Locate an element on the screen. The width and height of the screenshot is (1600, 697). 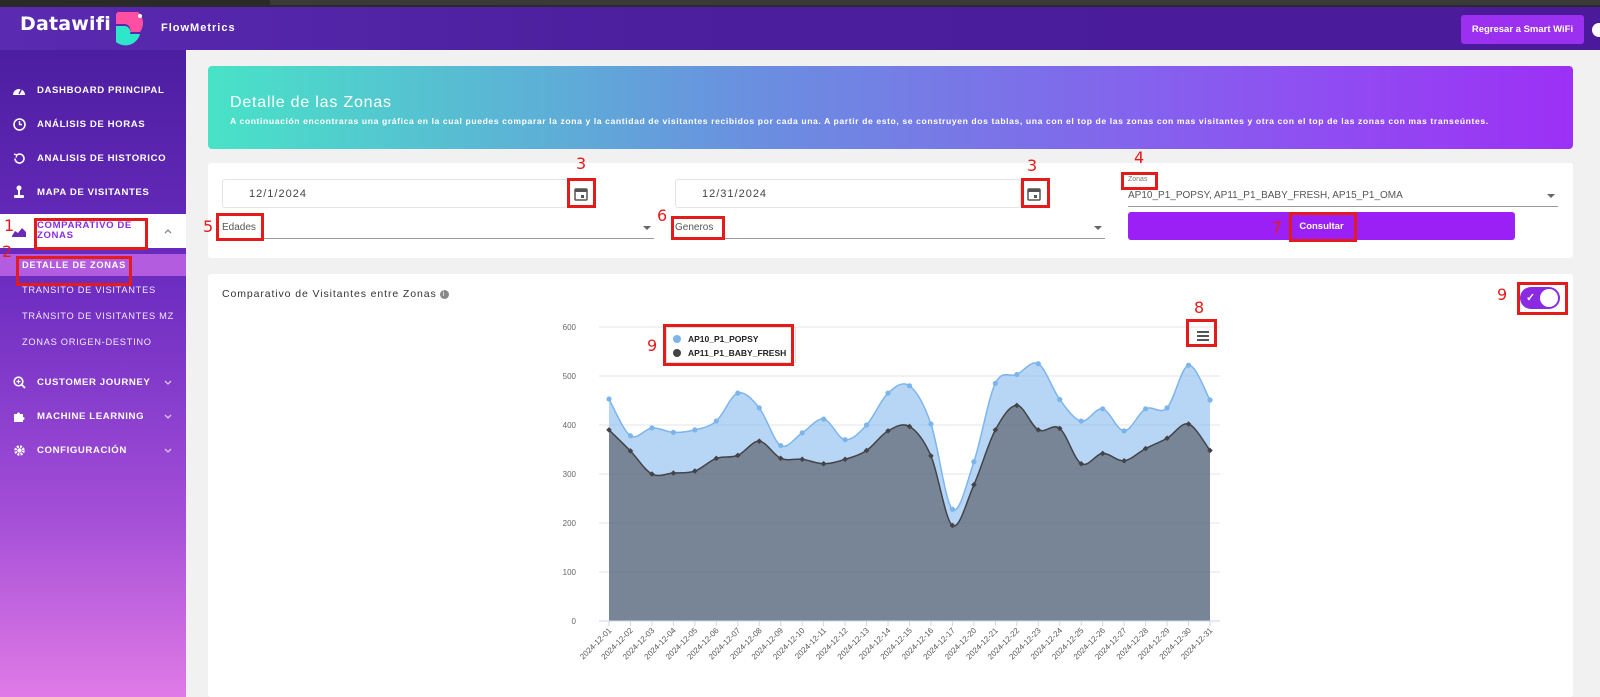
chart-title: Comparativo de Visitantes entre Zonas i is located at coordinates (335, 294).